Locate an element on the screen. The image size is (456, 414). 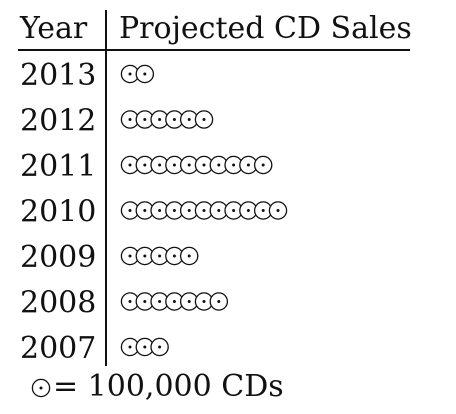
table-row: 2012 is located at coordinates (117, 121).